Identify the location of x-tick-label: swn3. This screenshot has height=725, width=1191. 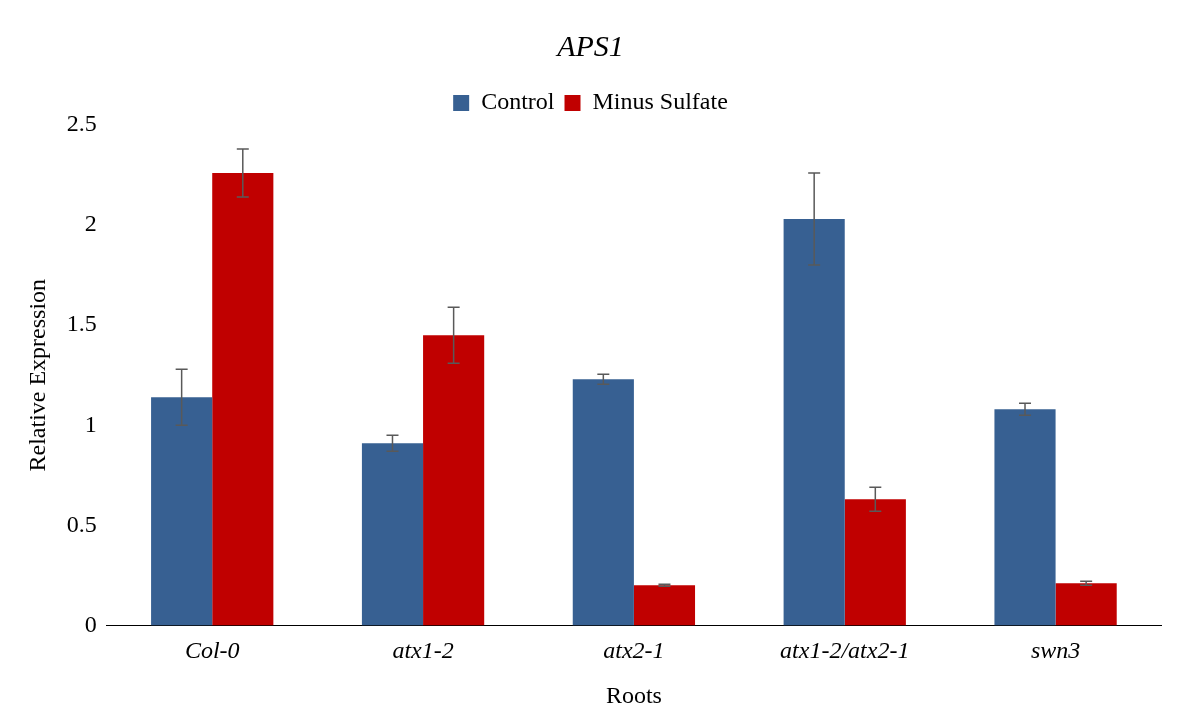
(1055, 650).